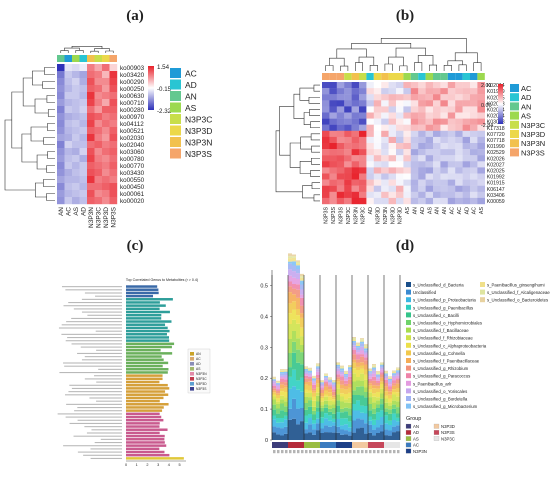  I want to click on row-label: K02014, so click(496, 86).